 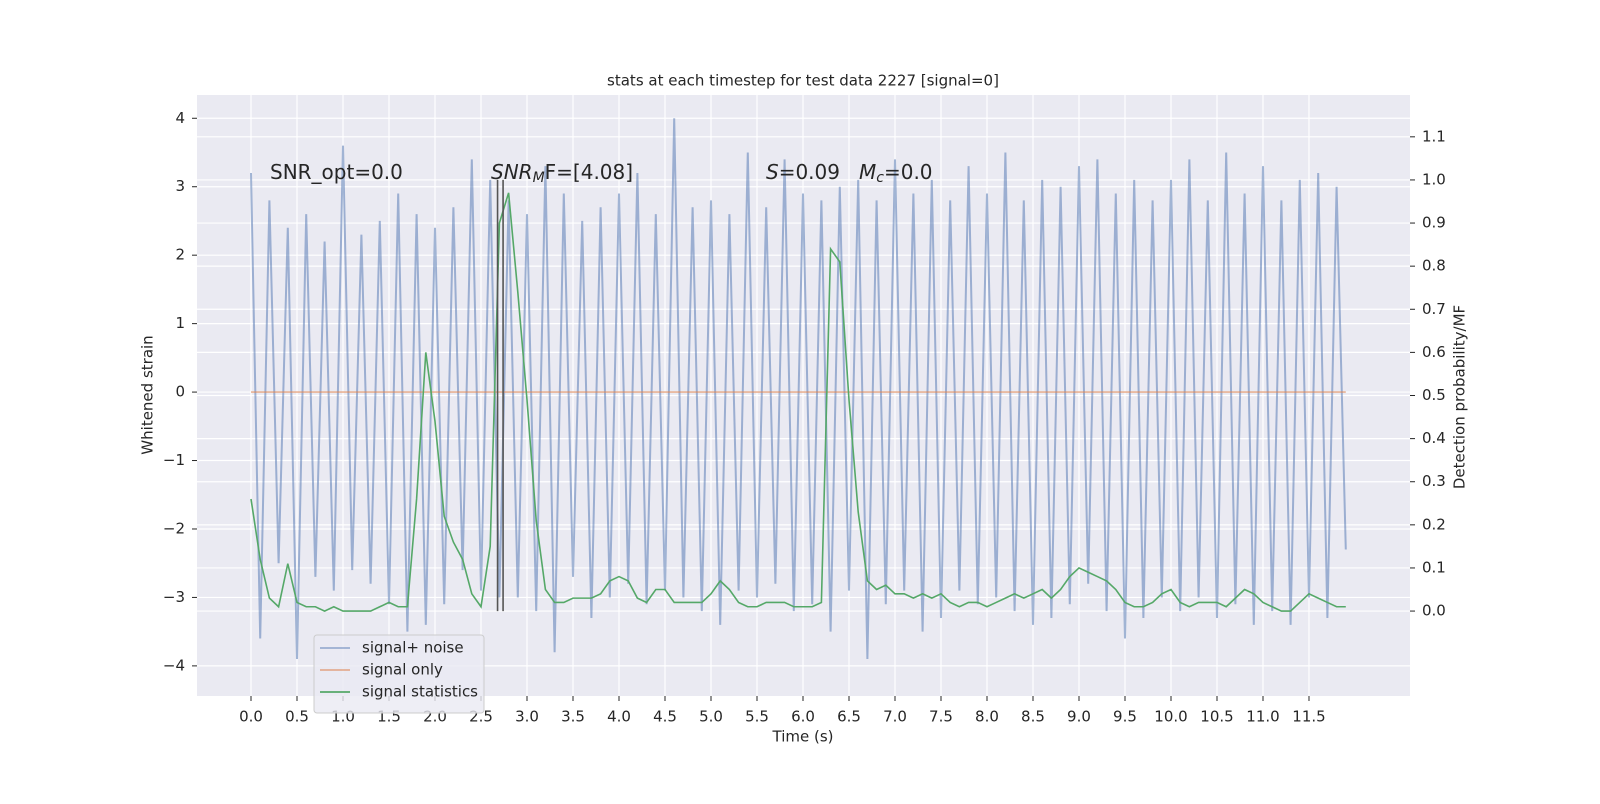 I want to click on x-tick-label: 10.0, so click(x=1170, y=717).